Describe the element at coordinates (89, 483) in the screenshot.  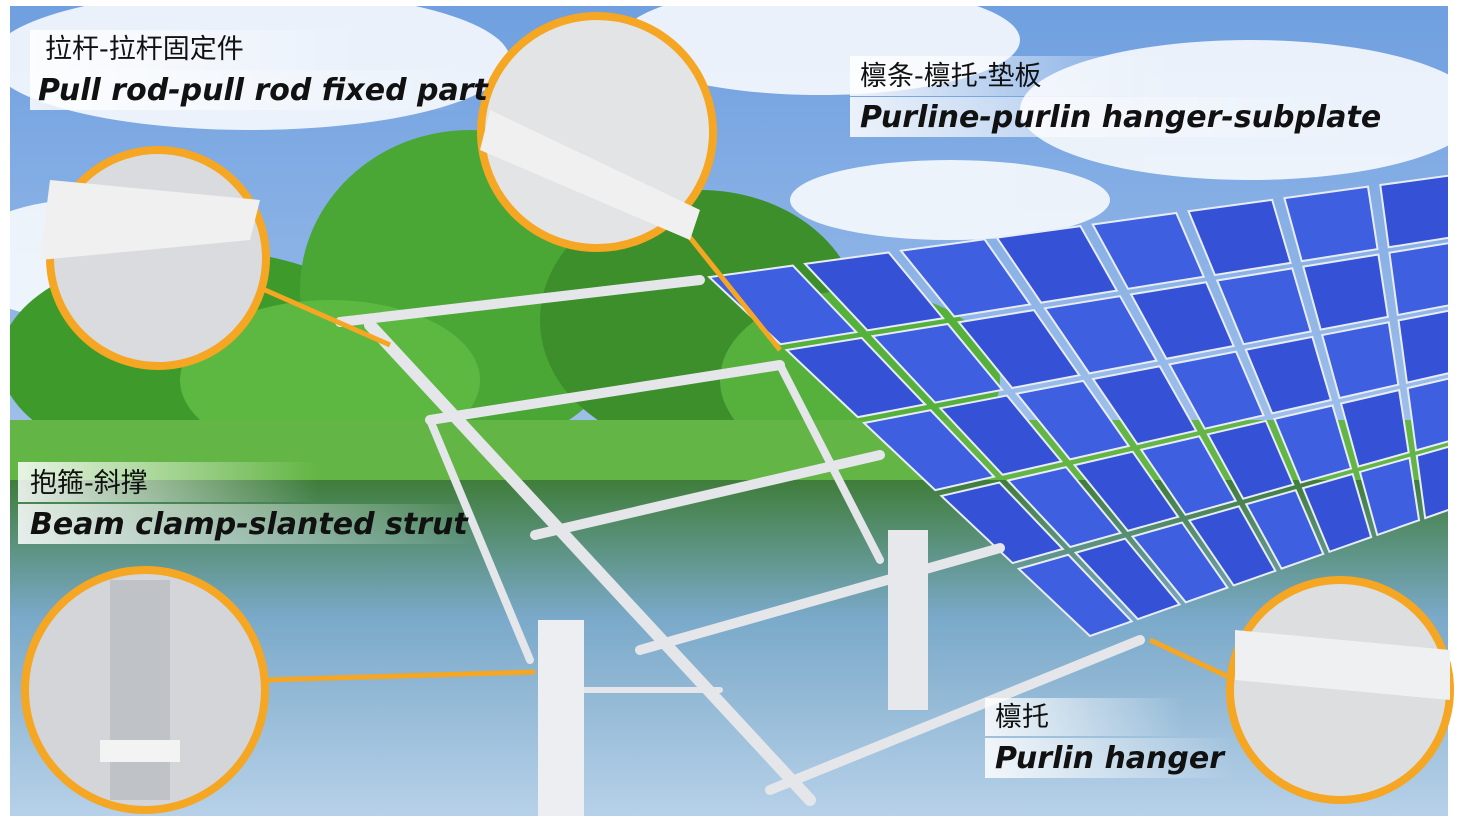
I see `label-zh: 抱箍-斜撑` at that location.